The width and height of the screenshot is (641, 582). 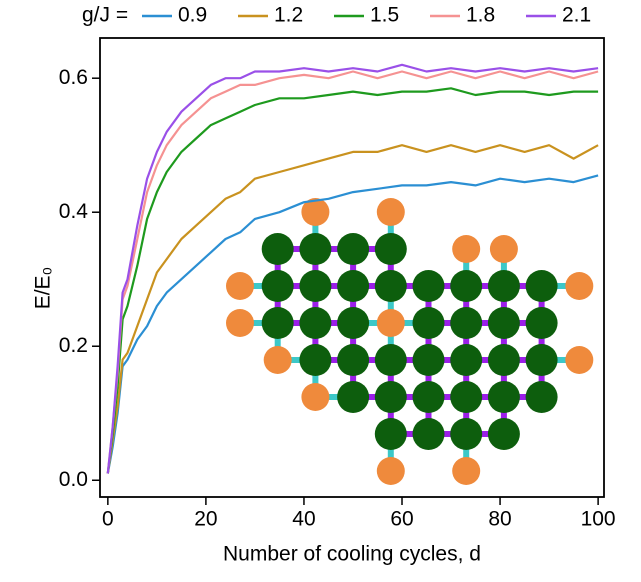 What do you see at coordinates (192, 15) in the screenshot?
I see `legend-label: 0.9` at bounding box center [192, 15].